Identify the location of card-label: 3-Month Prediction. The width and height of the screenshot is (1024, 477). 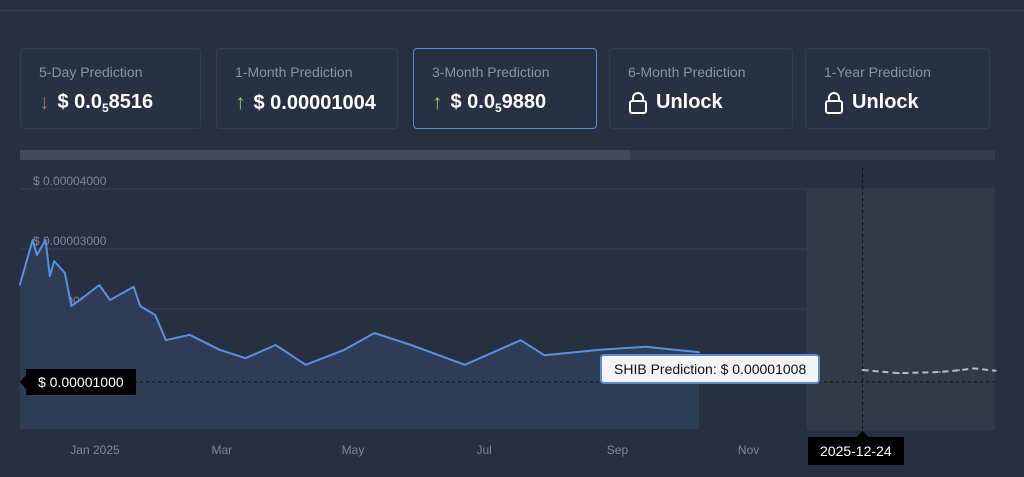
(491, 72).